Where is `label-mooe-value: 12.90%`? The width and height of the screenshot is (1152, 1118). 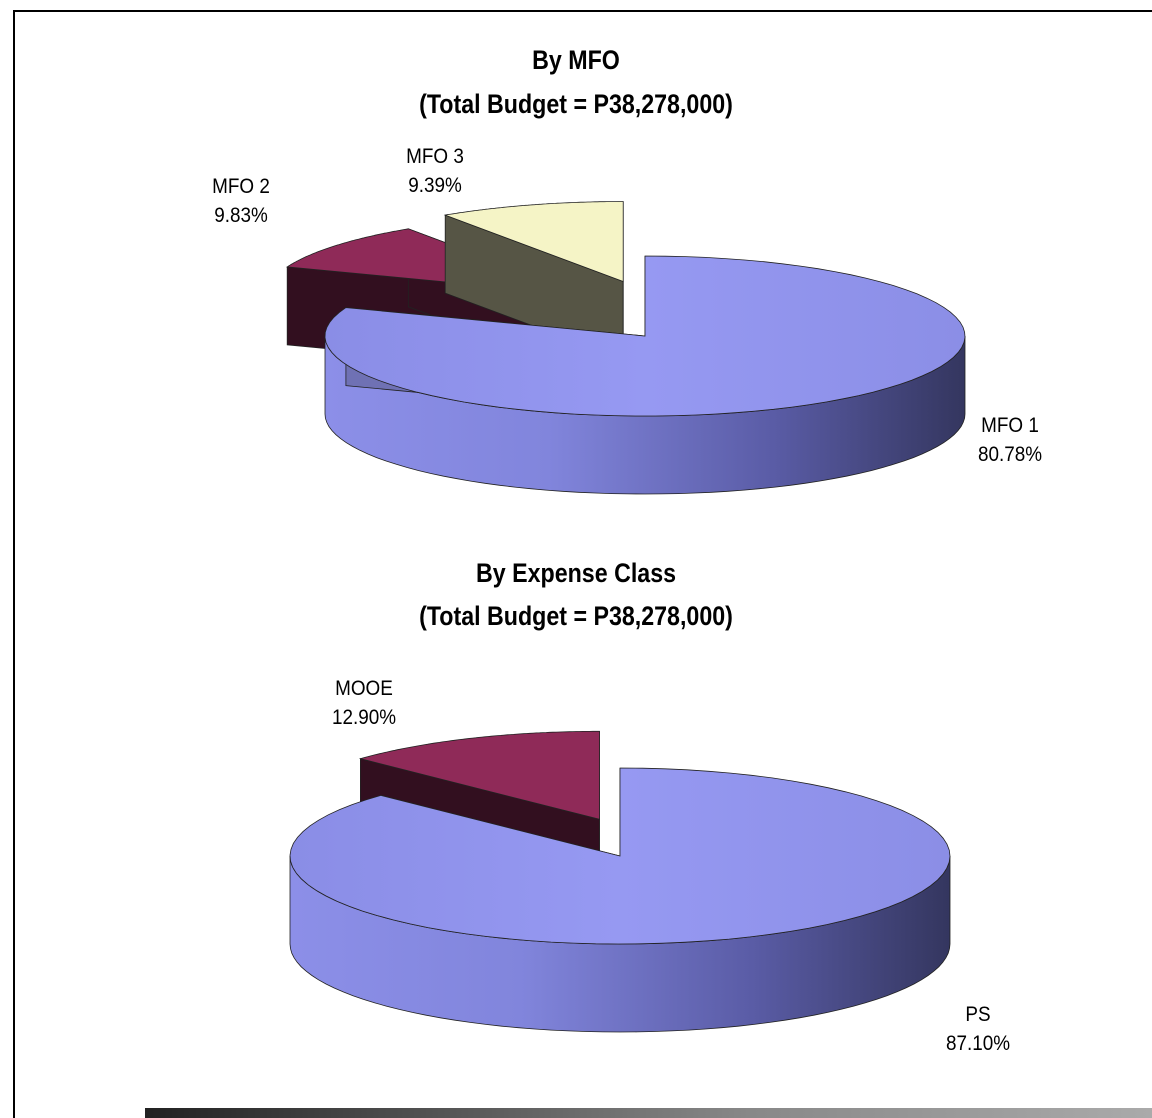
label-mooe-value: 12.90% is located at coordinates (364, 717).